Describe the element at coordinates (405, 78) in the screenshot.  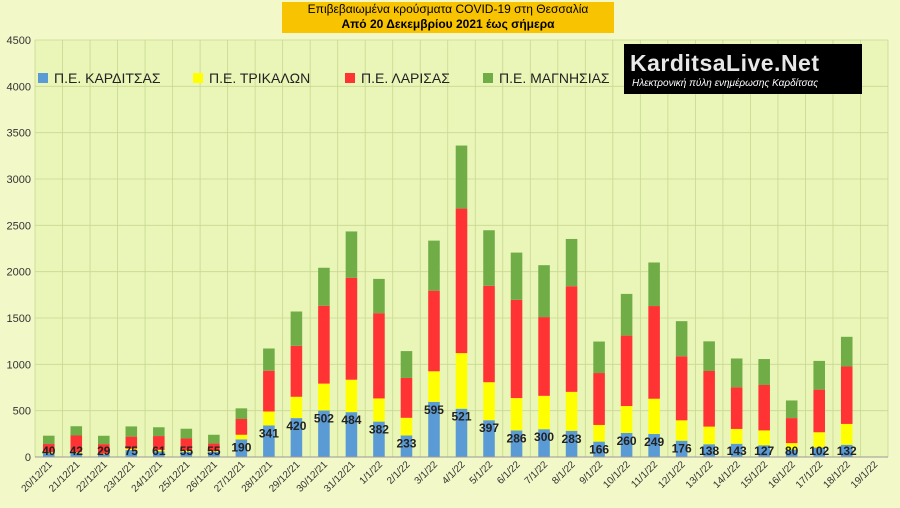
I see `legend-label: Π.Ε. ΛΑΡΙΣΑΣ` at that location.